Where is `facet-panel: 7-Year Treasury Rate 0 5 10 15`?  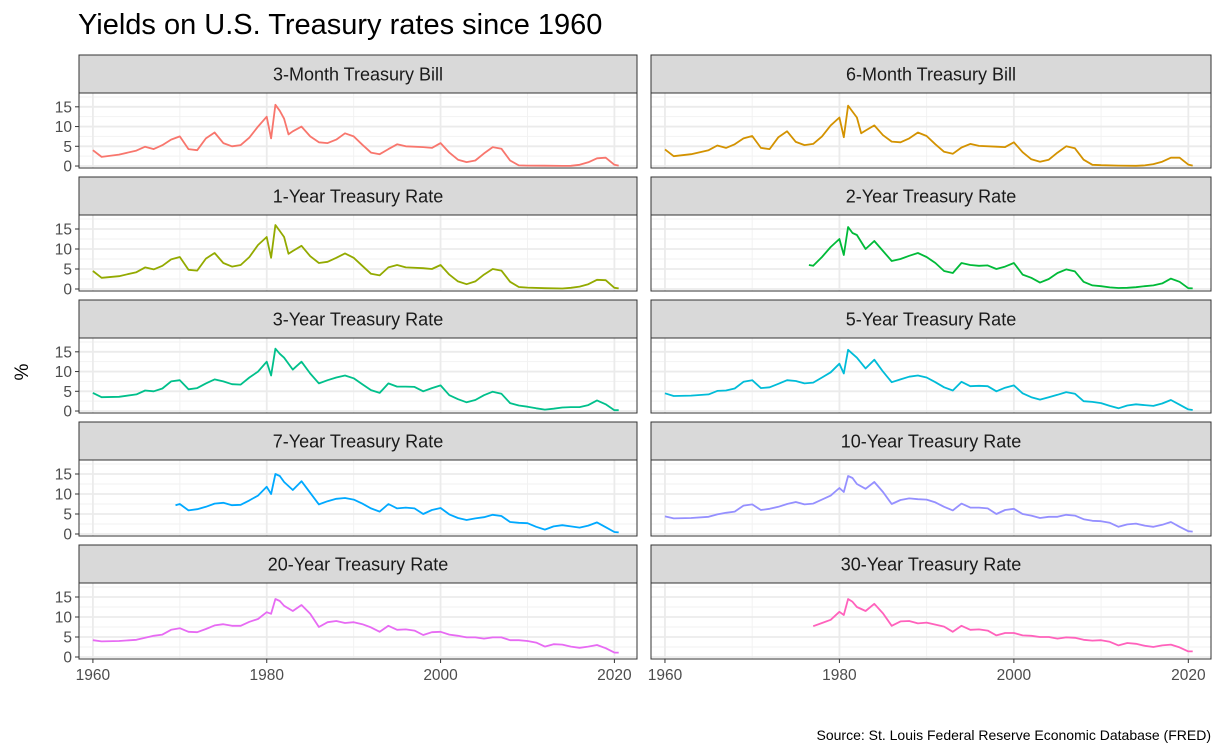 facet-panel: 7-Year Treasury Rate 0 5 10 15 is located at coordinates (346, 482).